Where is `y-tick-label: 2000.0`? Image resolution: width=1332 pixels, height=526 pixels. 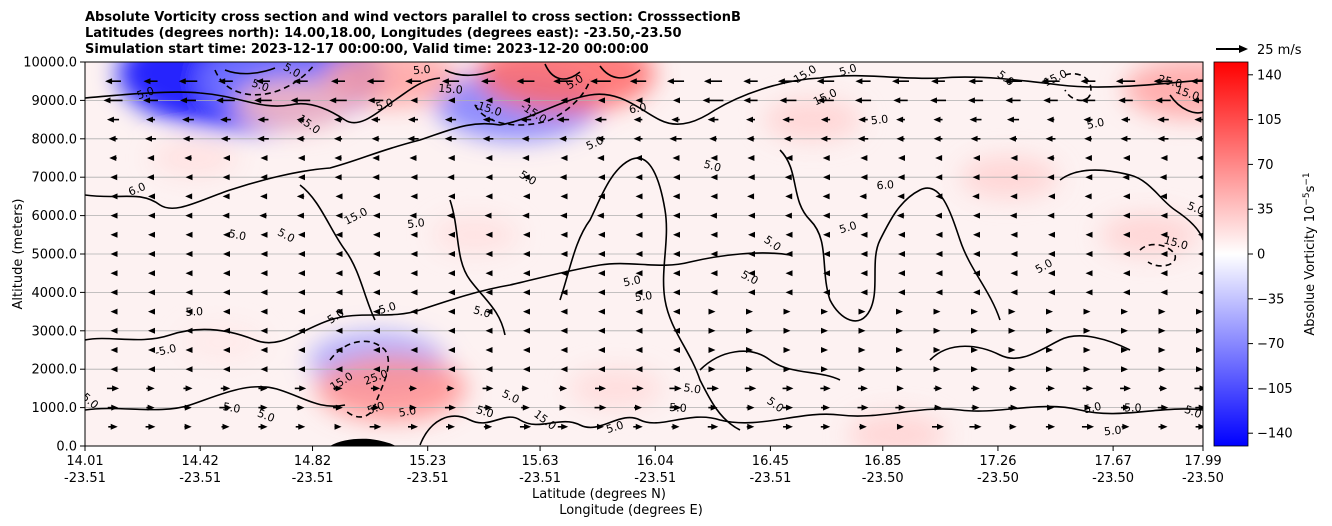
y-tick-label: 2000.0 is located at coordinates (55, 370).